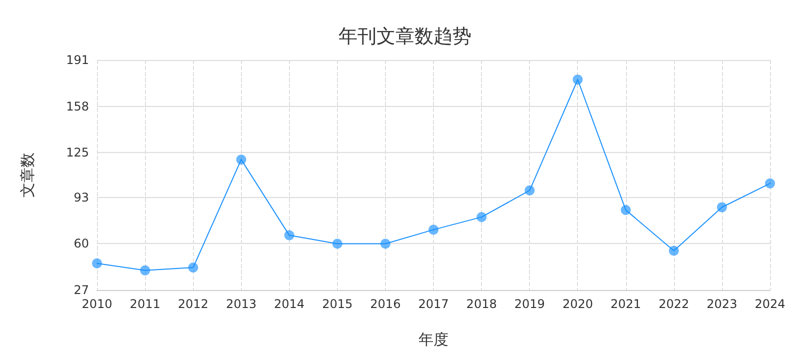 Image resolution: width=810 pixels, height=360 pixels. I want to click on x-tick-label: 2017, so click(433, 304).